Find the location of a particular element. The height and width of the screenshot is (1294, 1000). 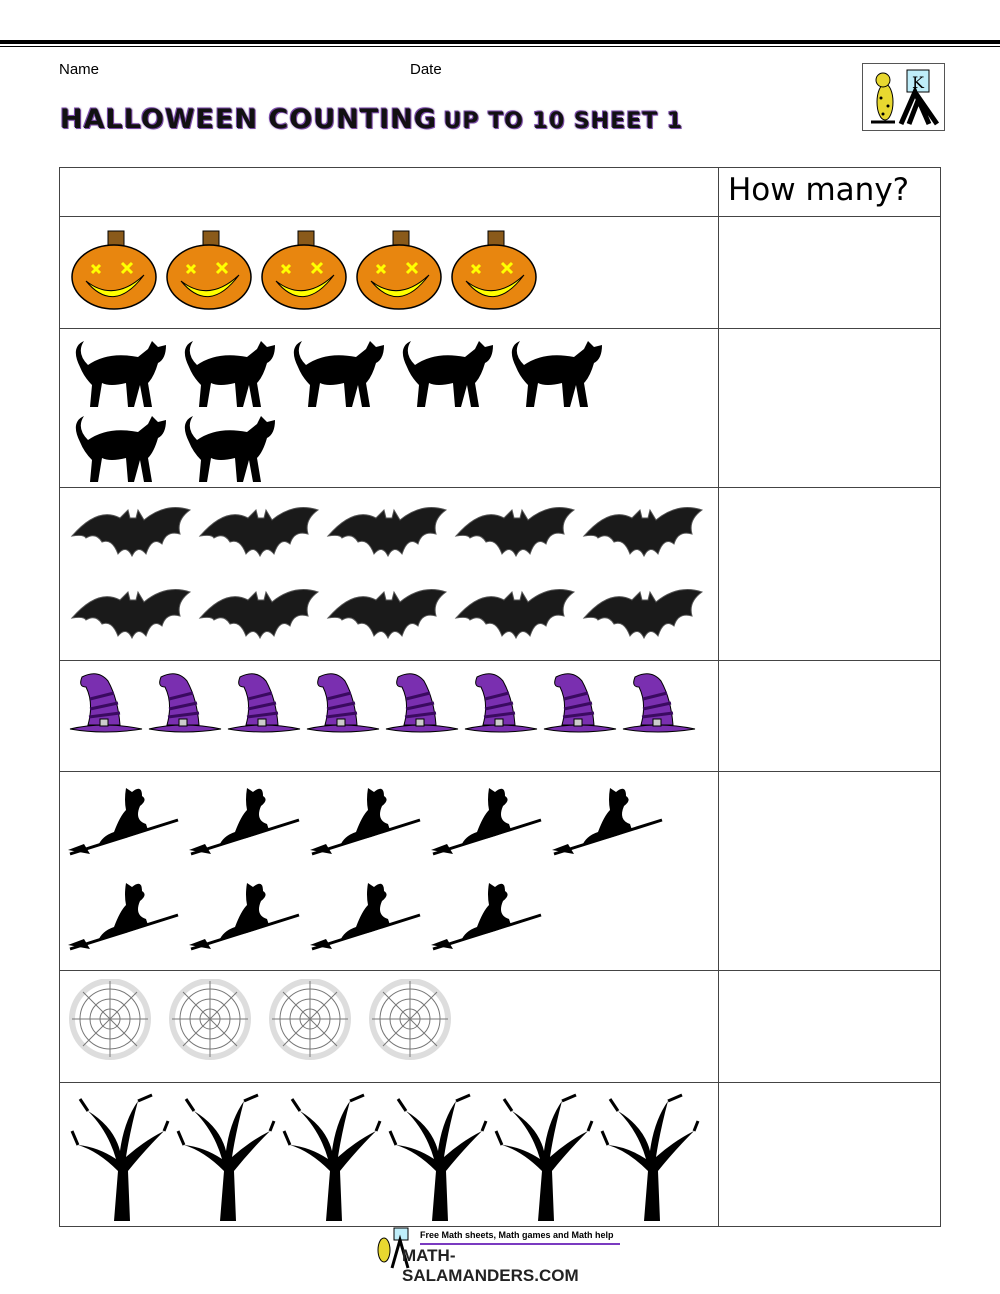

date-label: Date is located at coordinates (426, 69).